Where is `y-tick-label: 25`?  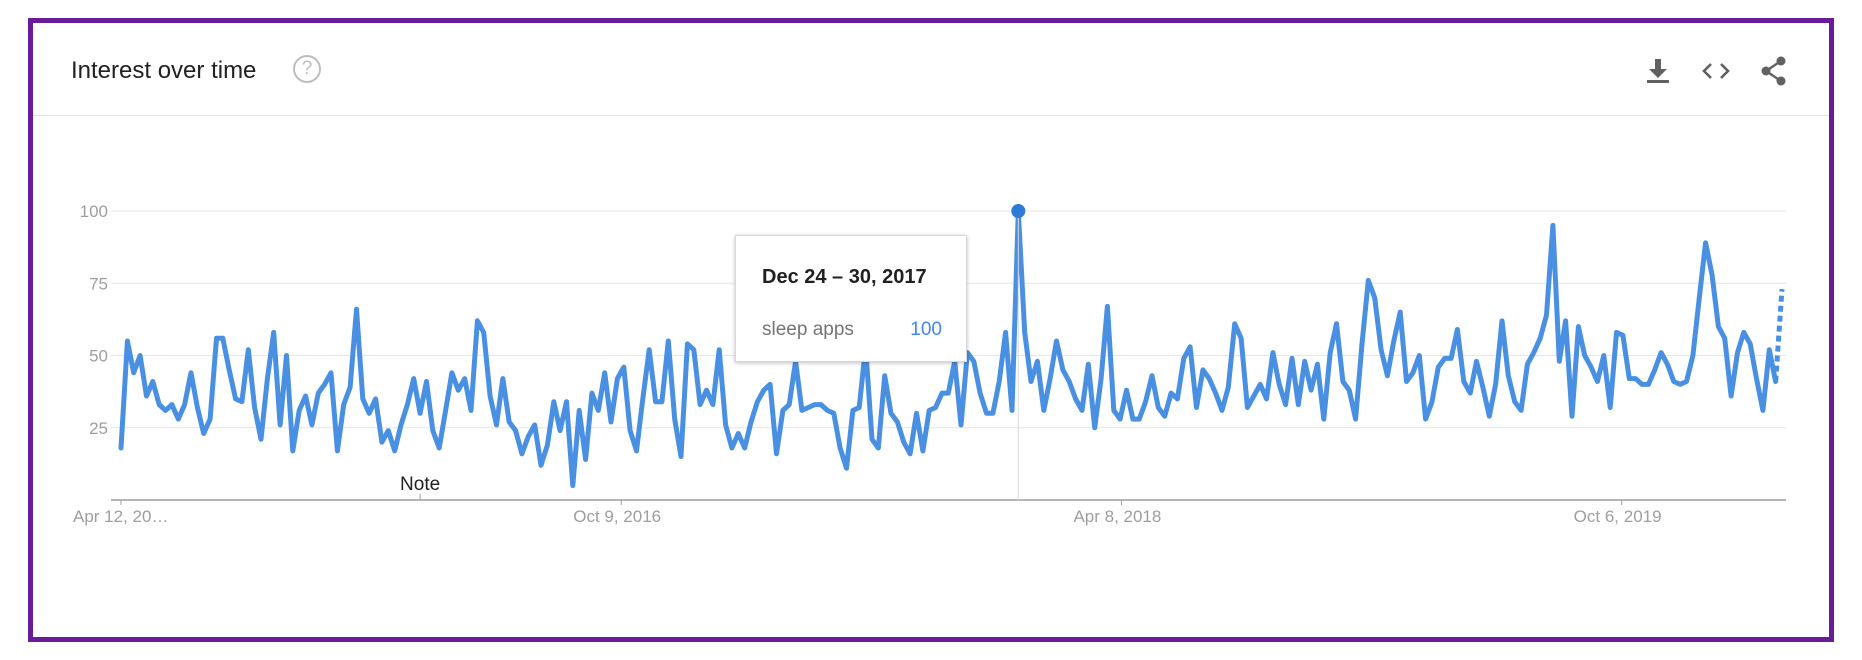 y-tick-label: 25 is located at coordinates (98, 428).